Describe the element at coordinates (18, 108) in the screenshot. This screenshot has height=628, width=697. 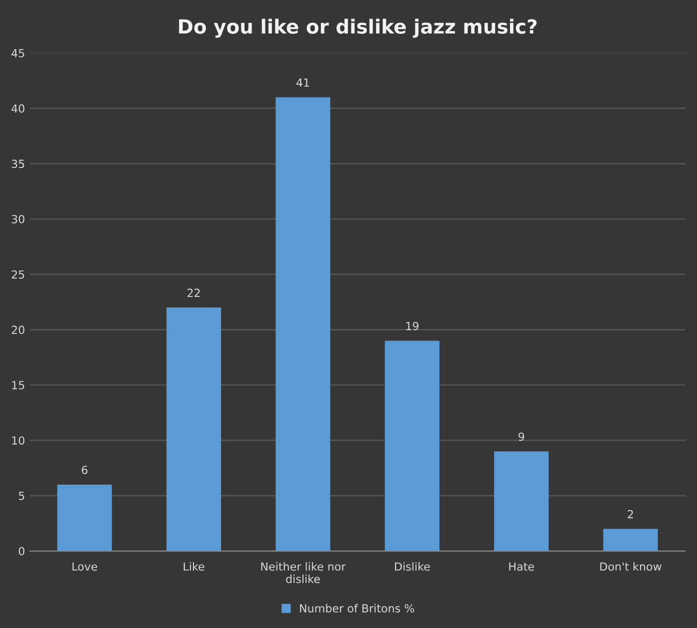
I see `y-tick-label: 40` at that location.